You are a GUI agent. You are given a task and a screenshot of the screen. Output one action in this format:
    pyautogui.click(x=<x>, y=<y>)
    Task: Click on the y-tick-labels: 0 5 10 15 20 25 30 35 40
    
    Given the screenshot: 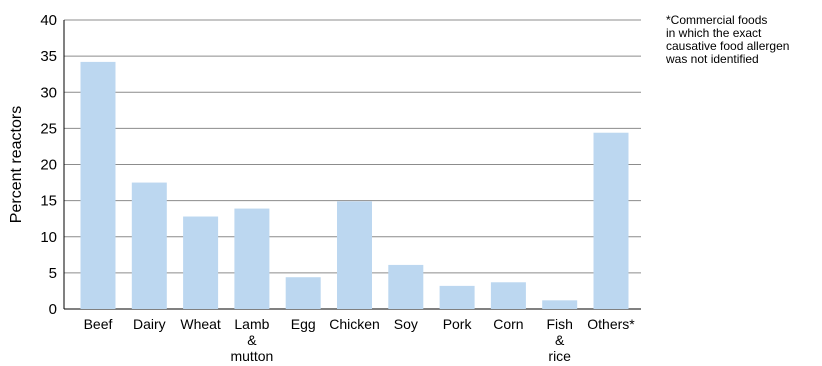 What is the action you would take?
    pyautogui.click(x=48, y=165)
    